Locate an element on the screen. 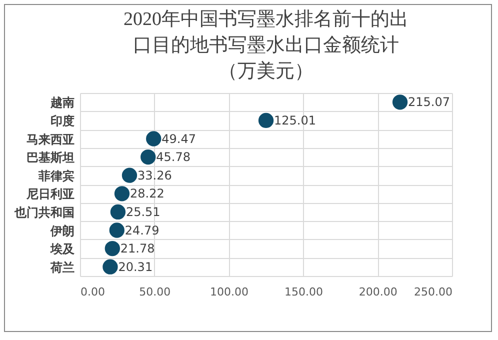 Image resolution: width=498 pixels, height=340 pixels. y-tick-label: 印度 is located at coordinates (62, 121).